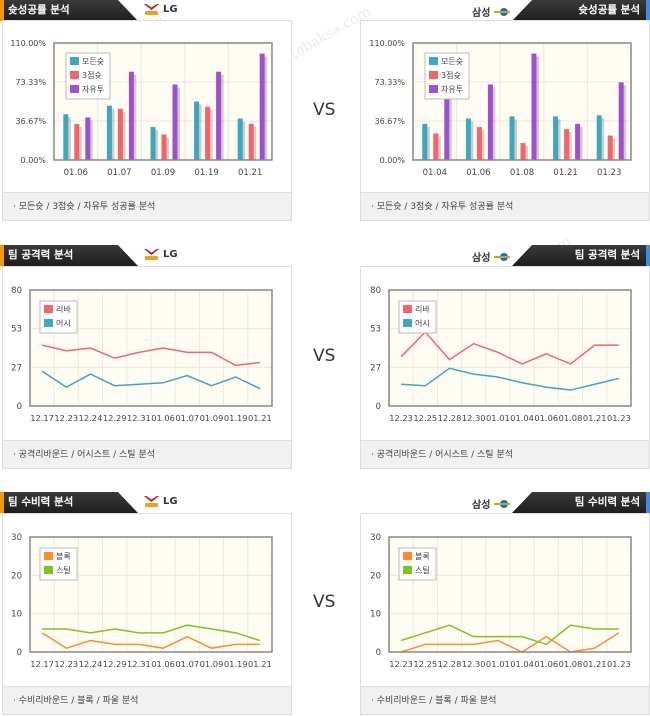 The height and width of the screenshot is (716, 650). What do you see at coordinates (147, 614) in the screenshot?
I see `defense-panel-left: · 수비리바운드 / 블록 / 파울 분석` at bounding box center [147, 614].